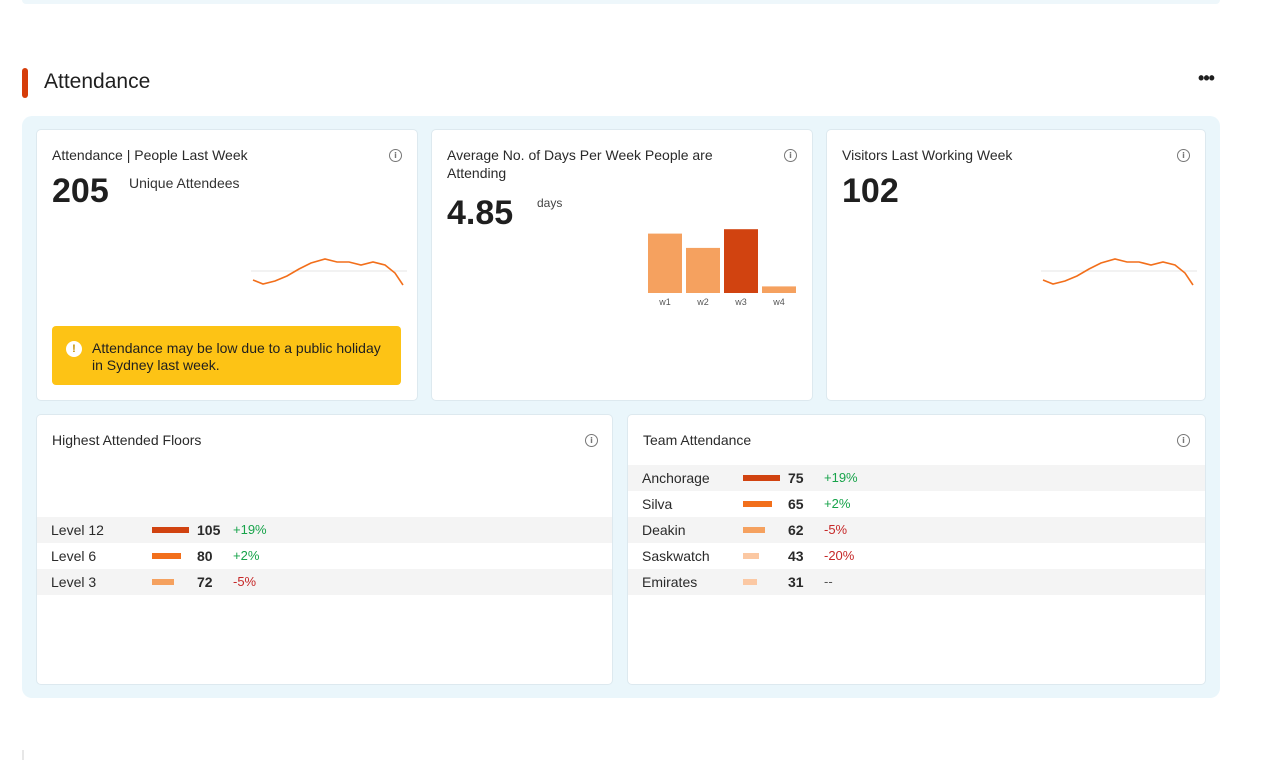 The width and height of the screenshot is (1270, 760). Describe the element at coordinates (796, 582) in the screenshot. I see `team-value: 31` at that location.